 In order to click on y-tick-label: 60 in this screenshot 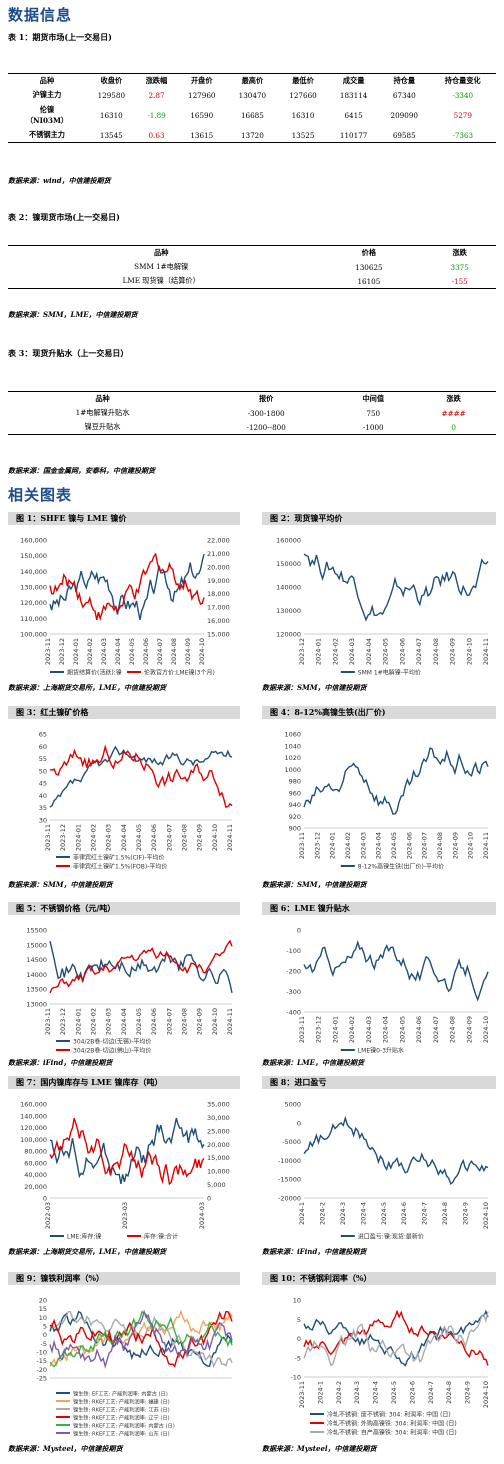, I will do `click(43, 747)`.